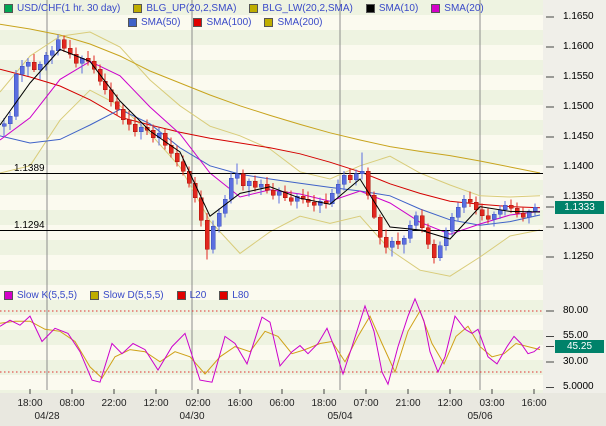 Image resolution: width=606 pixels, height=426 pixels. Describe the element at coordinates (192, 416) in the screenshot. I see `date-label: 04/30` at that location.